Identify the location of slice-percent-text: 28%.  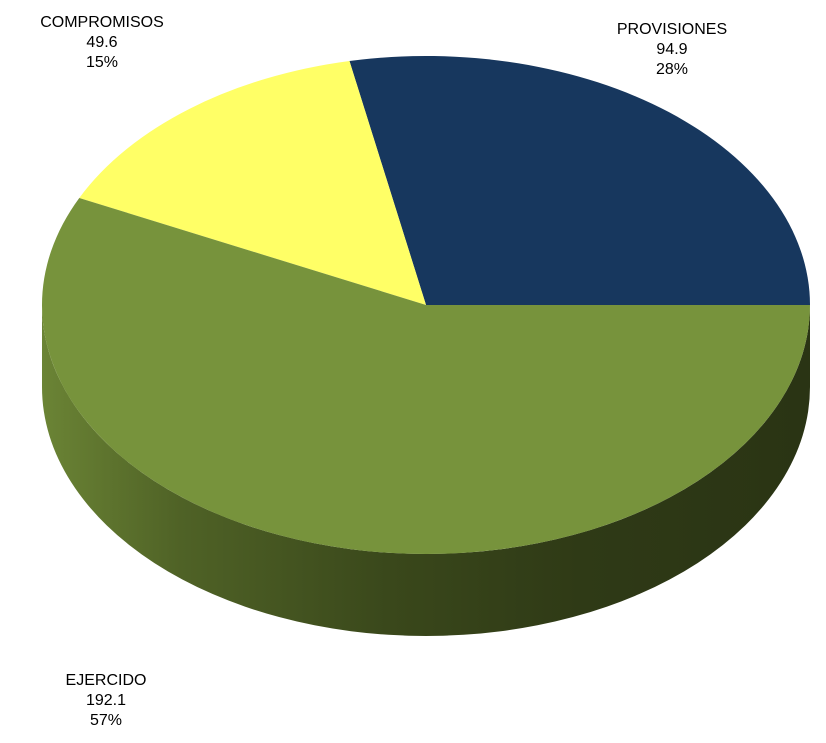
(672, 69).